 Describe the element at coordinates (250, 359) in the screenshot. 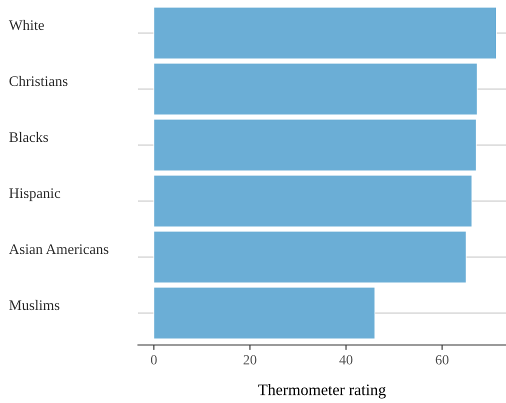

I see `x-tick-label: 20` at that location.